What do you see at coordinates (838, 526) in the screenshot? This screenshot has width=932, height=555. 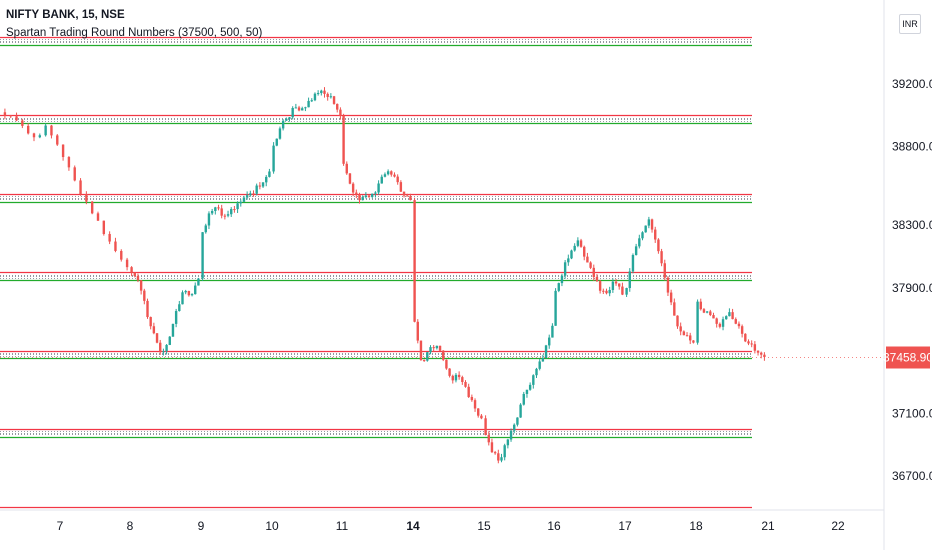 I see `time-tick-label: 22` at bounding box center [838, 526].